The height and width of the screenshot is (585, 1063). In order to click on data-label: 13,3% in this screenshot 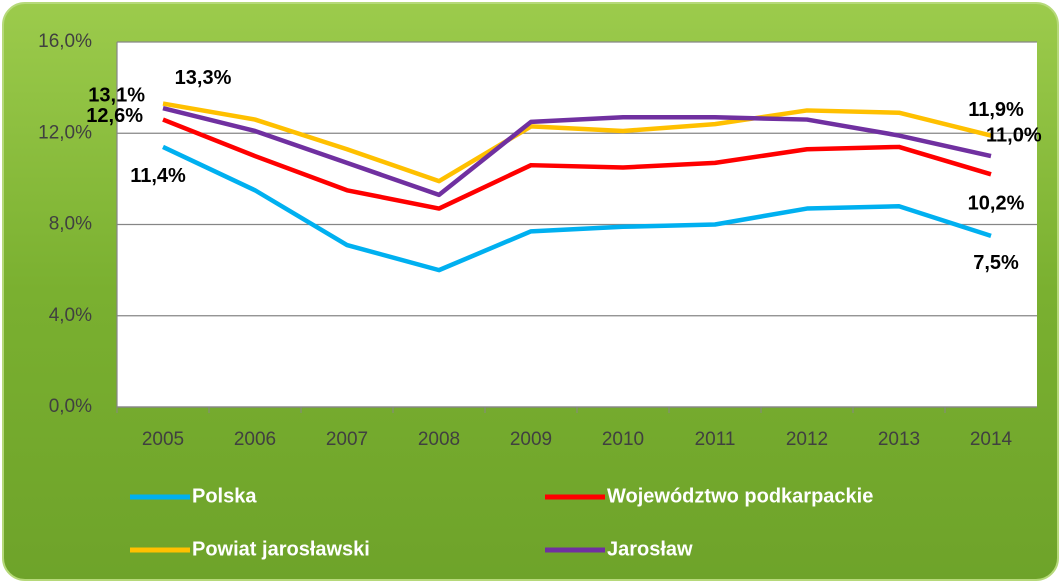, I will do `click(203, 78)`.